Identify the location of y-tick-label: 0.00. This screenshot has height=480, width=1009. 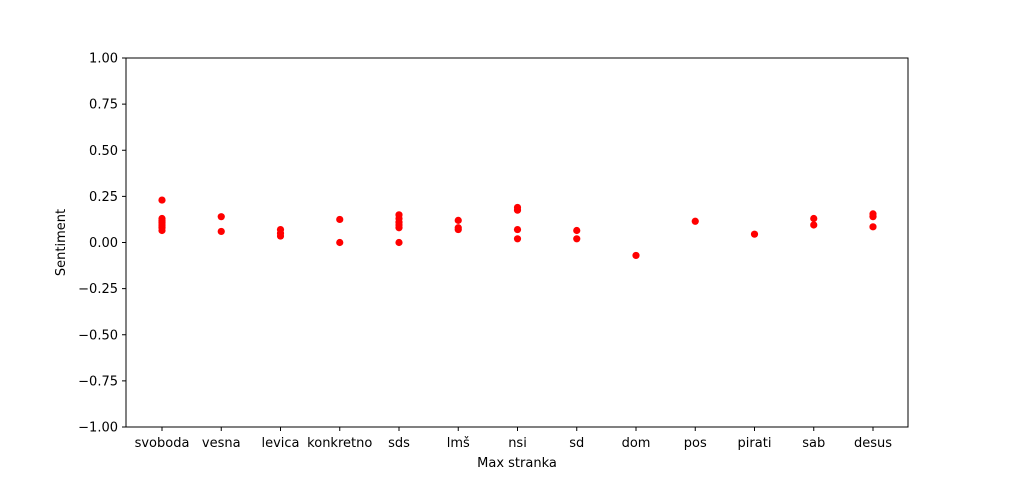
(103, 243).